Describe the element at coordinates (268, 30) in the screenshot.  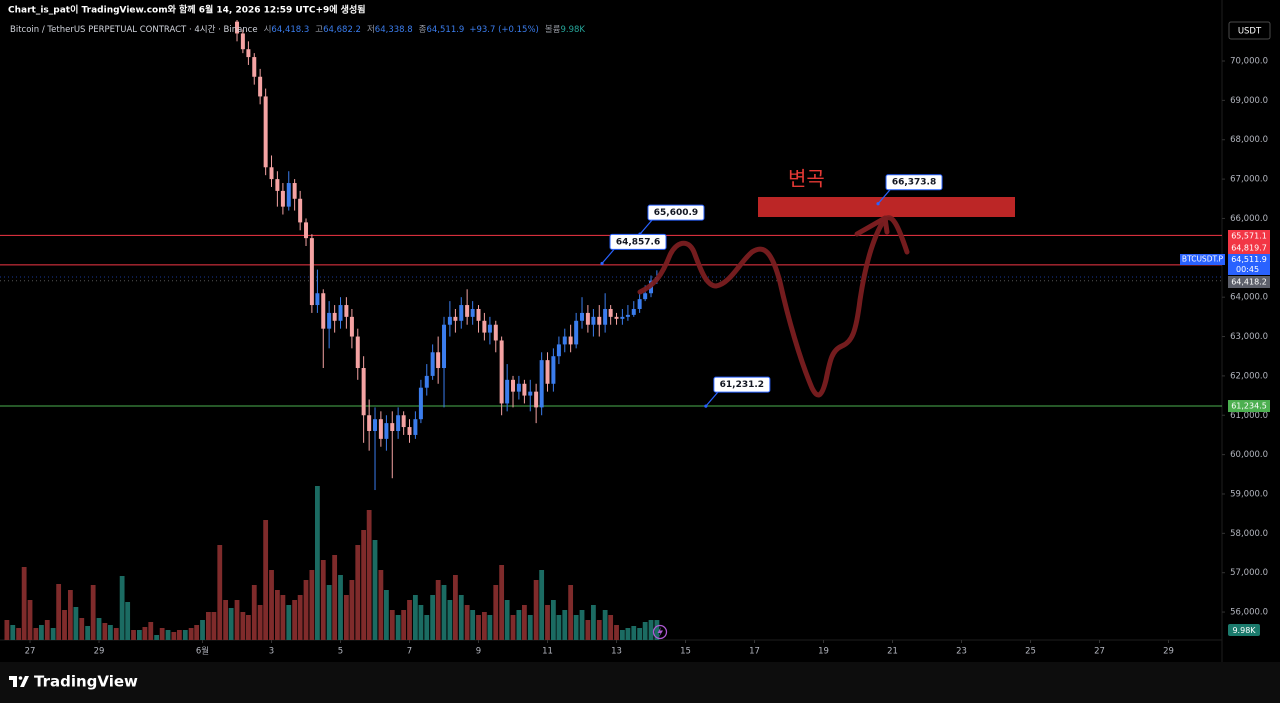
I see `legend-key: 시` at that location.